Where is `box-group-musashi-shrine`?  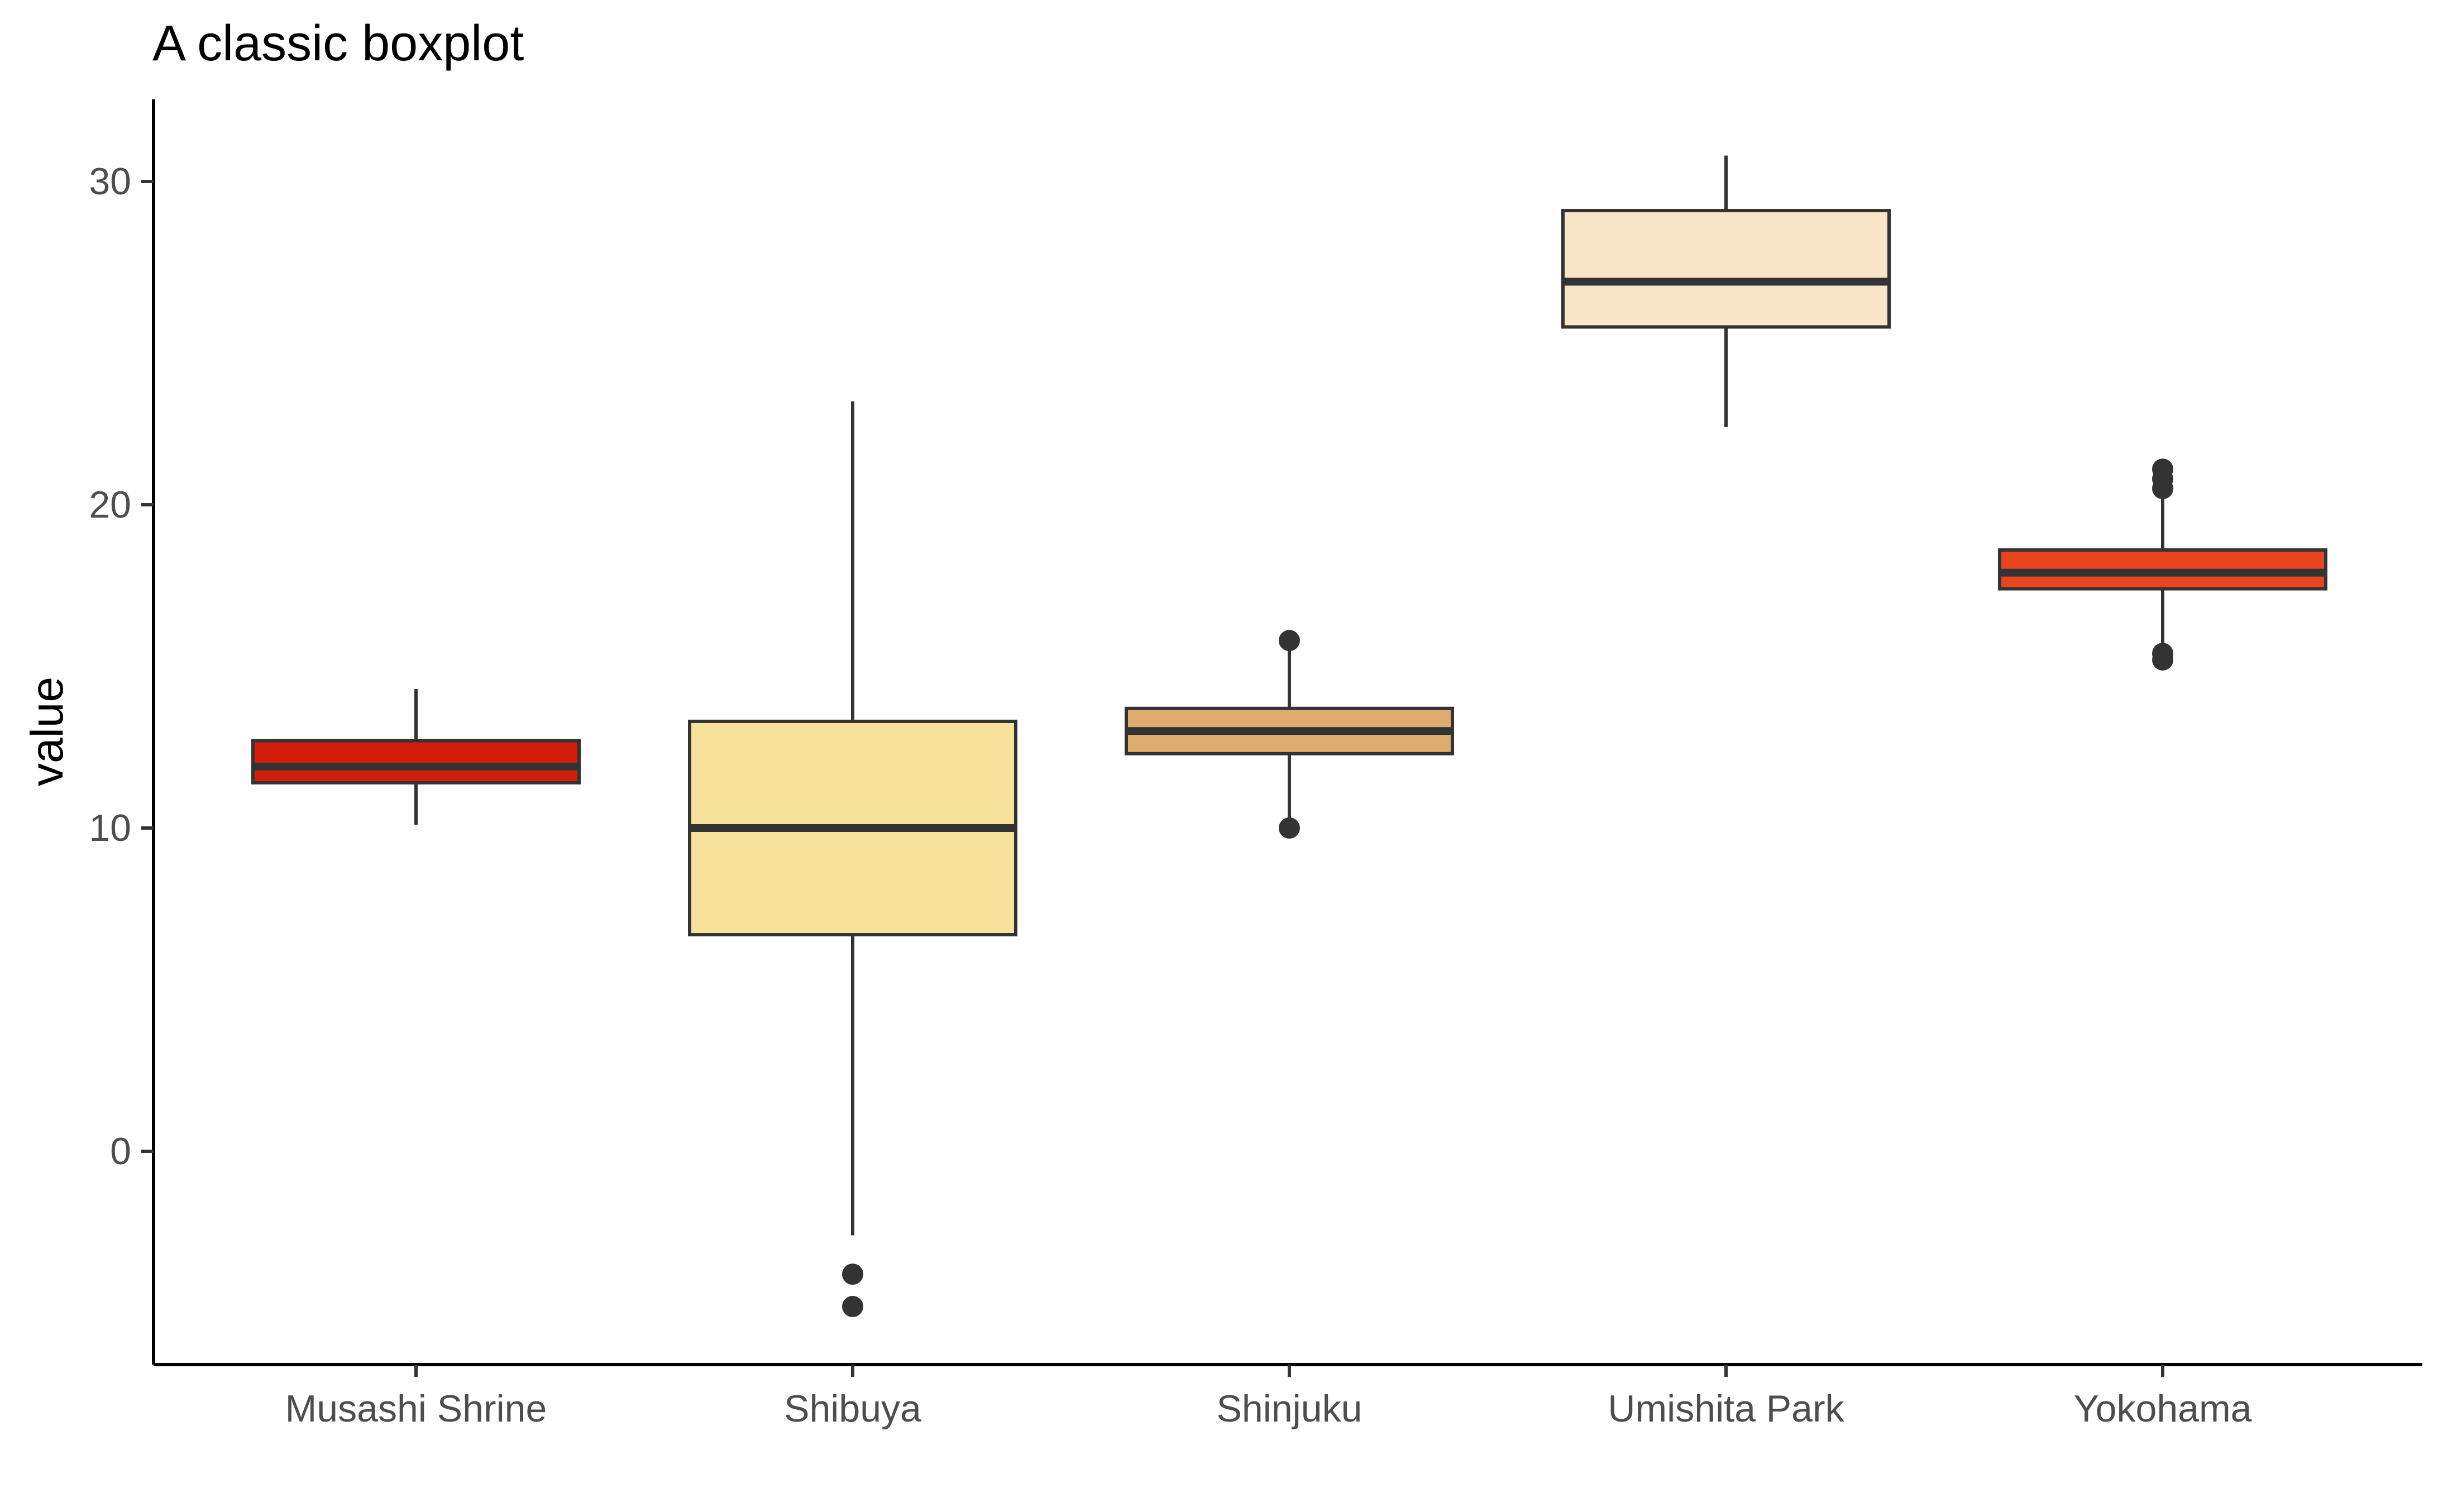 box-group-musashi-shrine is located at coordinates (416, 757).